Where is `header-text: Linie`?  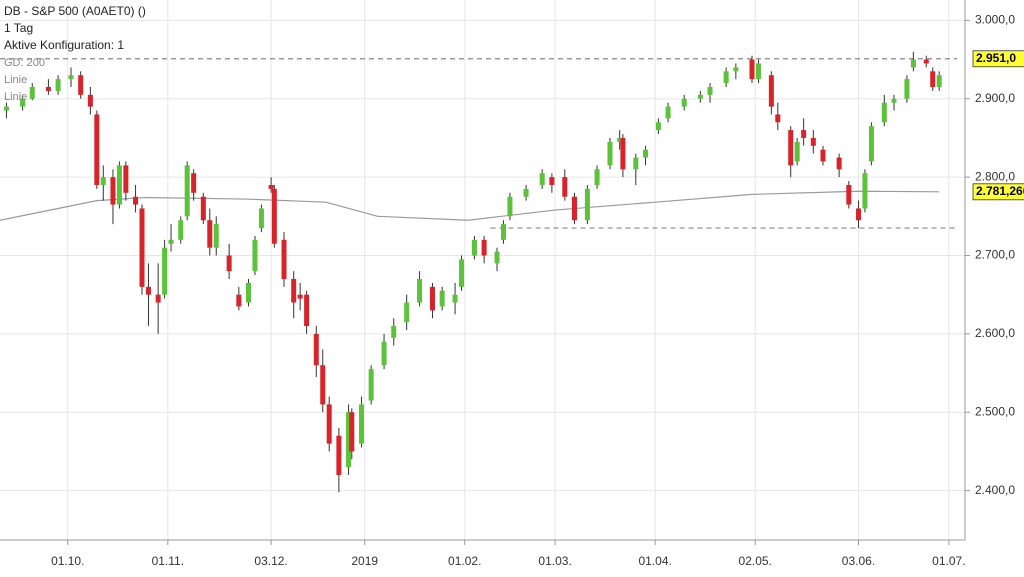
header-text: Linie is located at coordinates (15, 97).